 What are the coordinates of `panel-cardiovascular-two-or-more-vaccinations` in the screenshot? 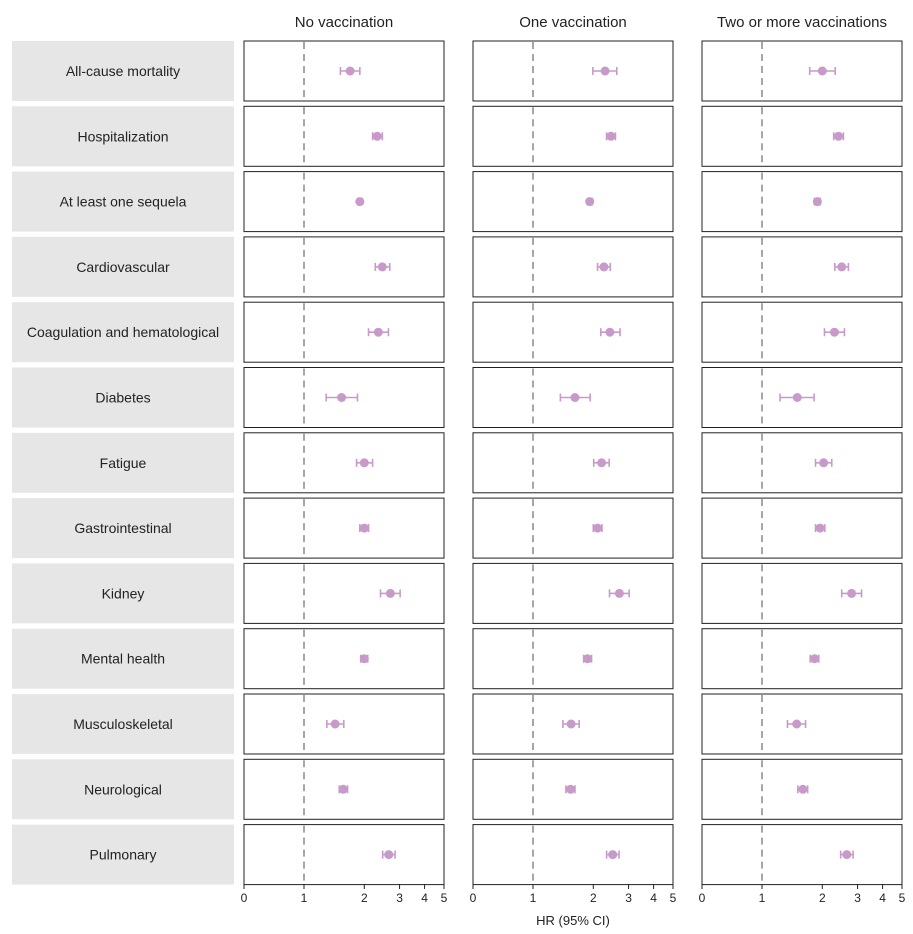 It's located at (802, 267).